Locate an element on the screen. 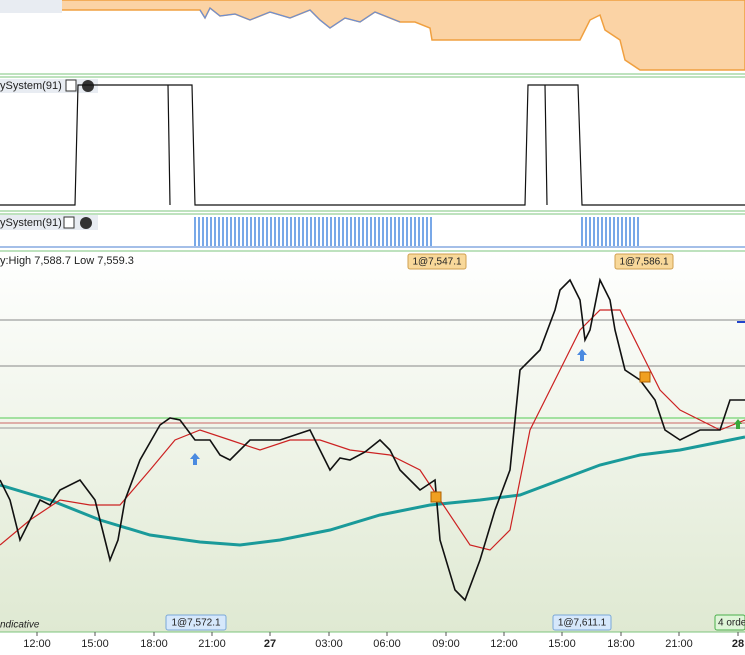 The height and width of the screenshot is (655, 745). order-label: 1@7,611.1 is located at coordinates (582, 623).